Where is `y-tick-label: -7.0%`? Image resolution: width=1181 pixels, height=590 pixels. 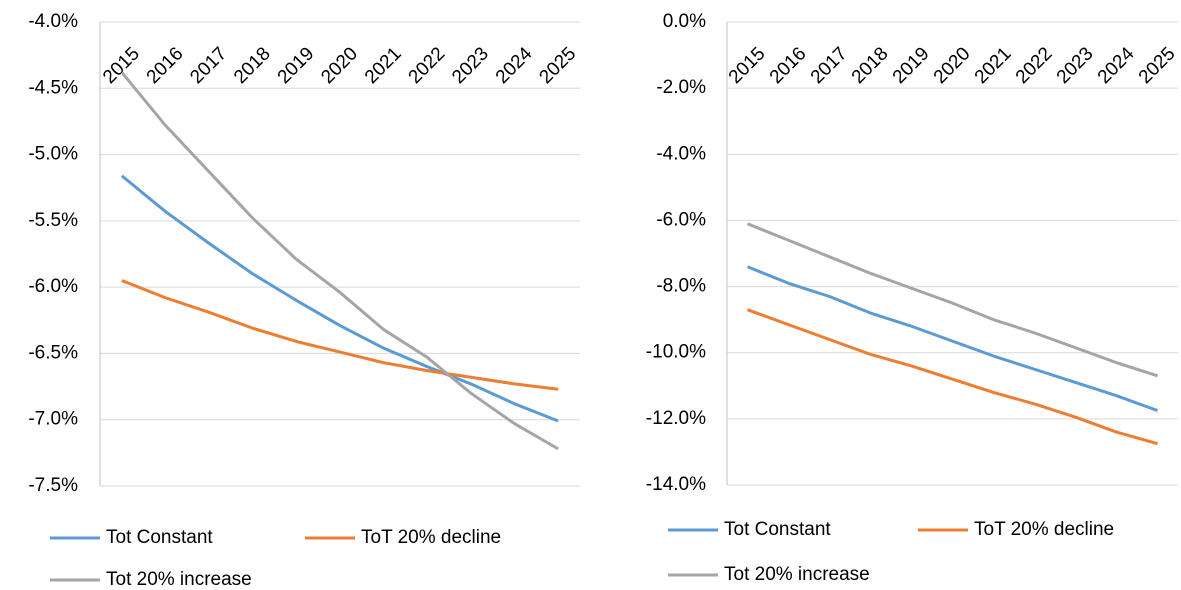 y-tick-label: -7.0% is located at coordinates (53, 419).